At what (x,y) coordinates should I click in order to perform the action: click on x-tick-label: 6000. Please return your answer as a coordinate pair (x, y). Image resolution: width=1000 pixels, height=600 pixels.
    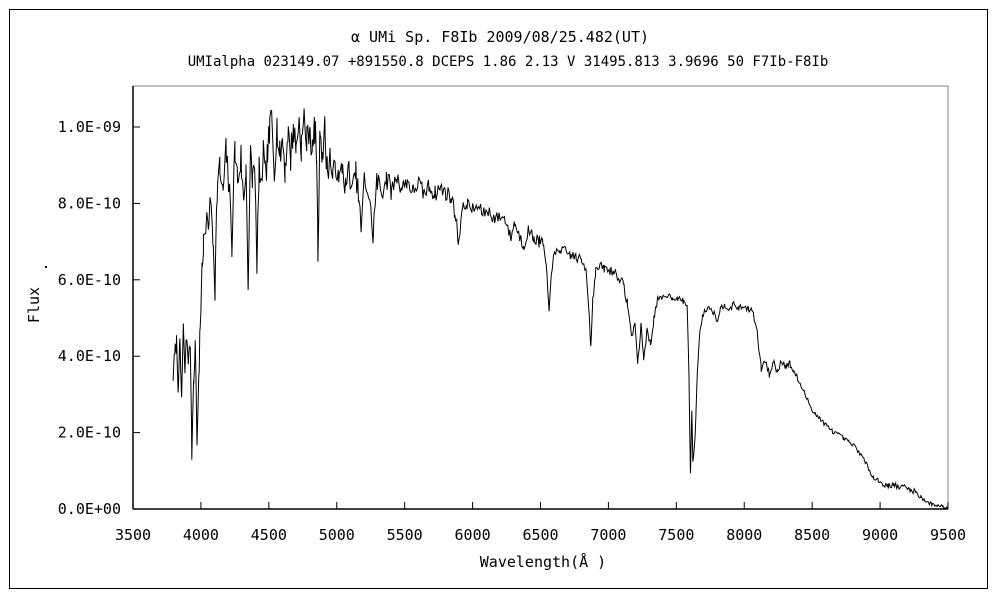
    Looking at the image, I should click on (473, 535).